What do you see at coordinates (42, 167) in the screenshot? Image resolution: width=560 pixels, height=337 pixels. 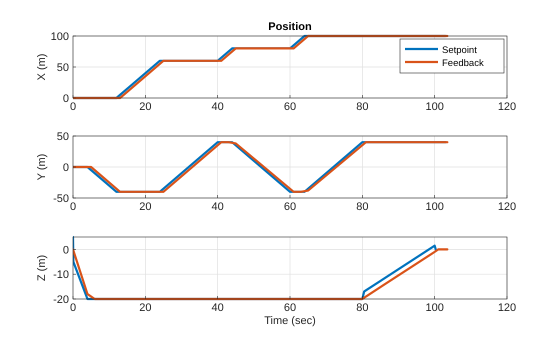 I see `y-axis-title: Y (m)` at bounding box center [42, 167].